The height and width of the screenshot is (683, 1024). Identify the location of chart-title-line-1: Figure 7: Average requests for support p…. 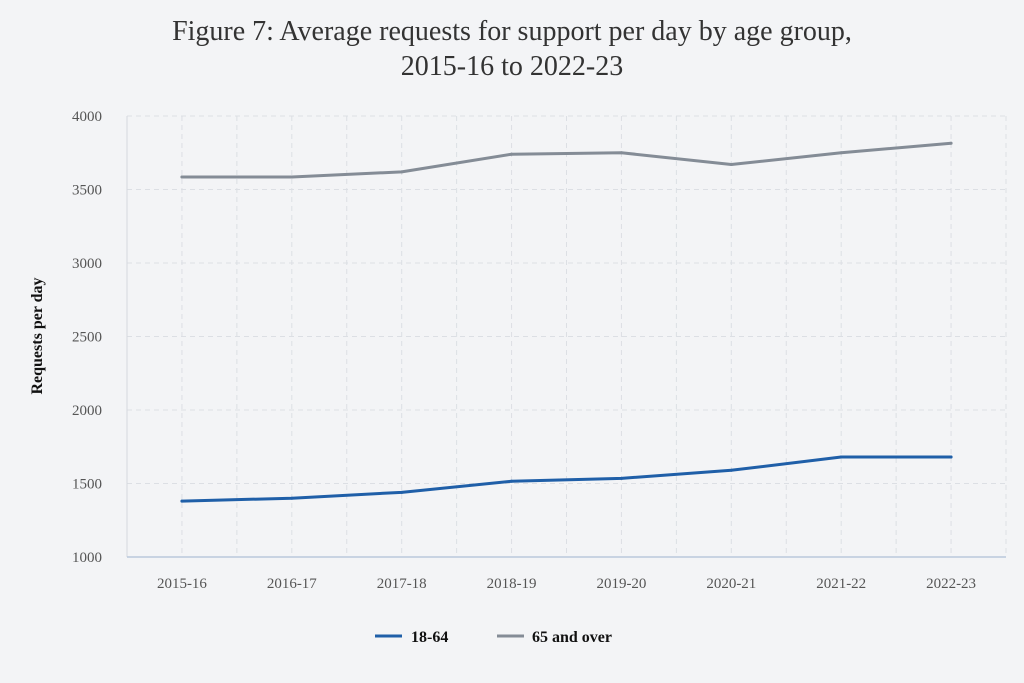
(512, 31).